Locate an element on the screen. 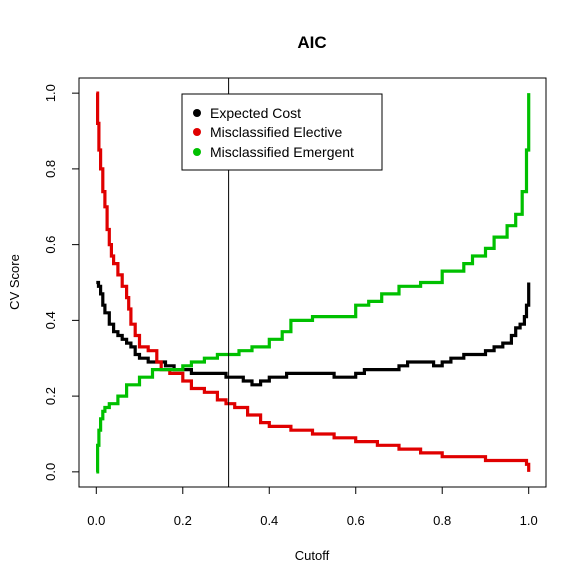 Image resolution: width=587 pixels, height=586 pixels. x-tick-label: 0.2 is located at coordinates (183, 520).